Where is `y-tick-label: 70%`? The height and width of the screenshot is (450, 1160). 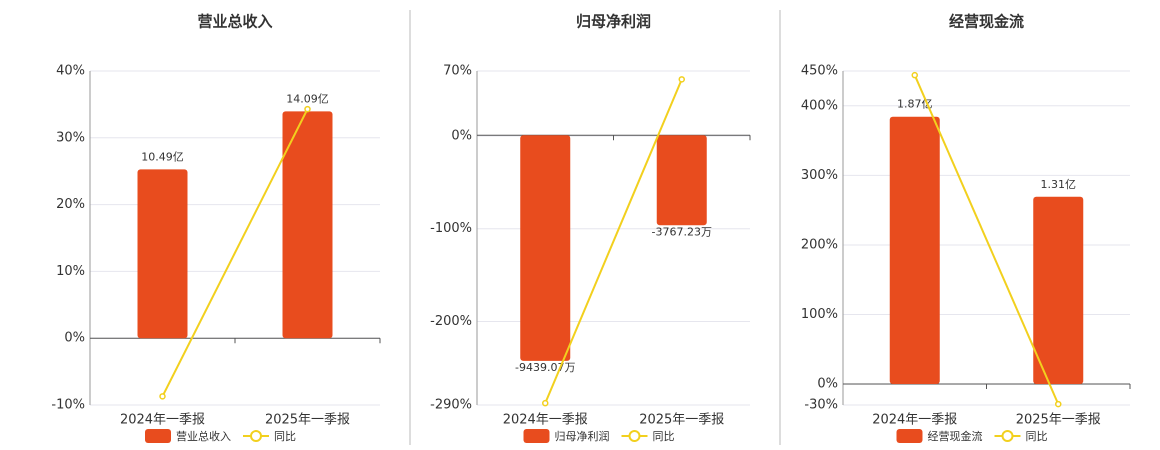
y-tick-label: 70% is located at coordinates (457, 71).